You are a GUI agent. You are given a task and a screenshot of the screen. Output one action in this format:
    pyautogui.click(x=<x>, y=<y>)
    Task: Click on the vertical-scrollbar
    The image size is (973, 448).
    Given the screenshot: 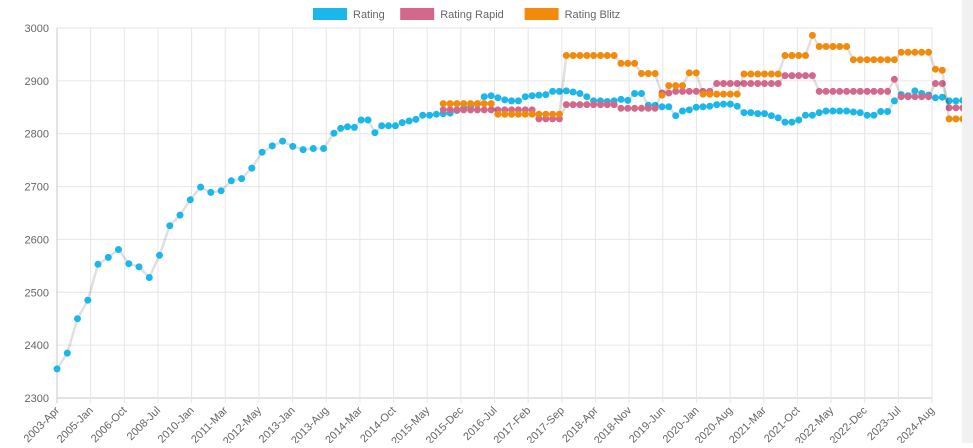 What is the action you would take?
    pyautogui.click(x=967, y=221)
    